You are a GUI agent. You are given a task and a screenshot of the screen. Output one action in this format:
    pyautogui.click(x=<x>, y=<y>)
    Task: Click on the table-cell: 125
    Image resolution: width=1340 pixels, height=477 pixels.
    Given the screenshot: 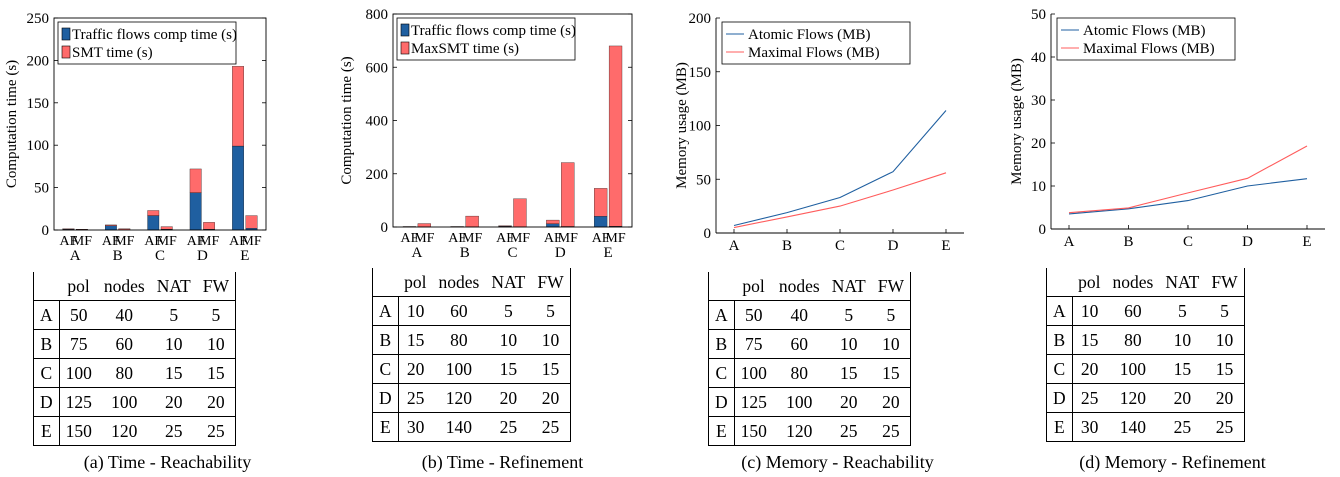 What is the action you would take?
    pyautogui.click(x=753, y=402)
    